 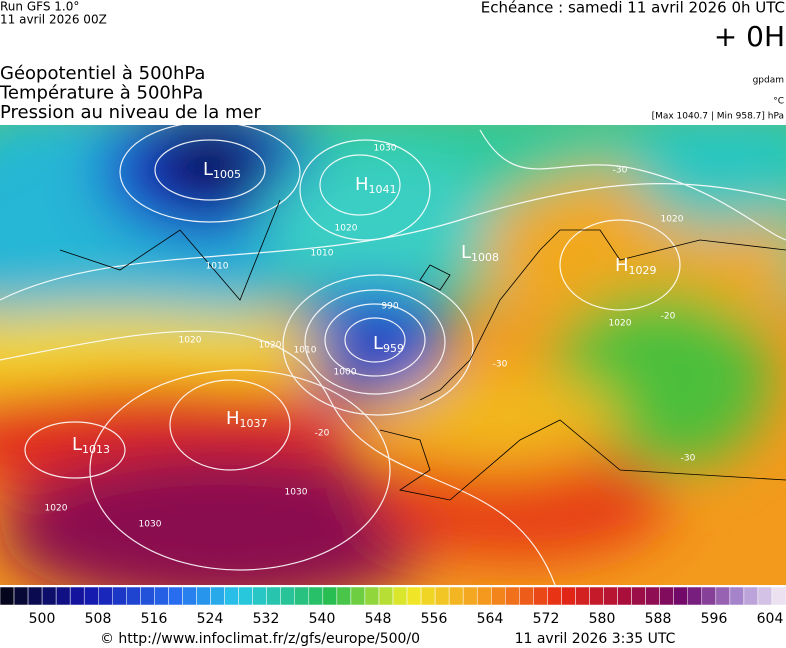 I want to click on colorbar-tick-label: 524, so click(x=210, y=619).